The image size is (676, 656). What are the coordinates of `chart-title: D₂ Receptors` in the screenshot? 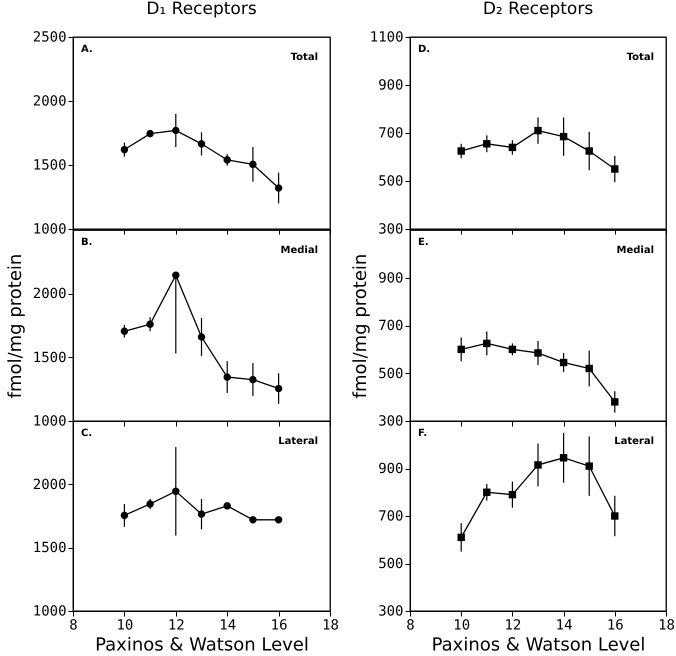 It's located at (538, 9).